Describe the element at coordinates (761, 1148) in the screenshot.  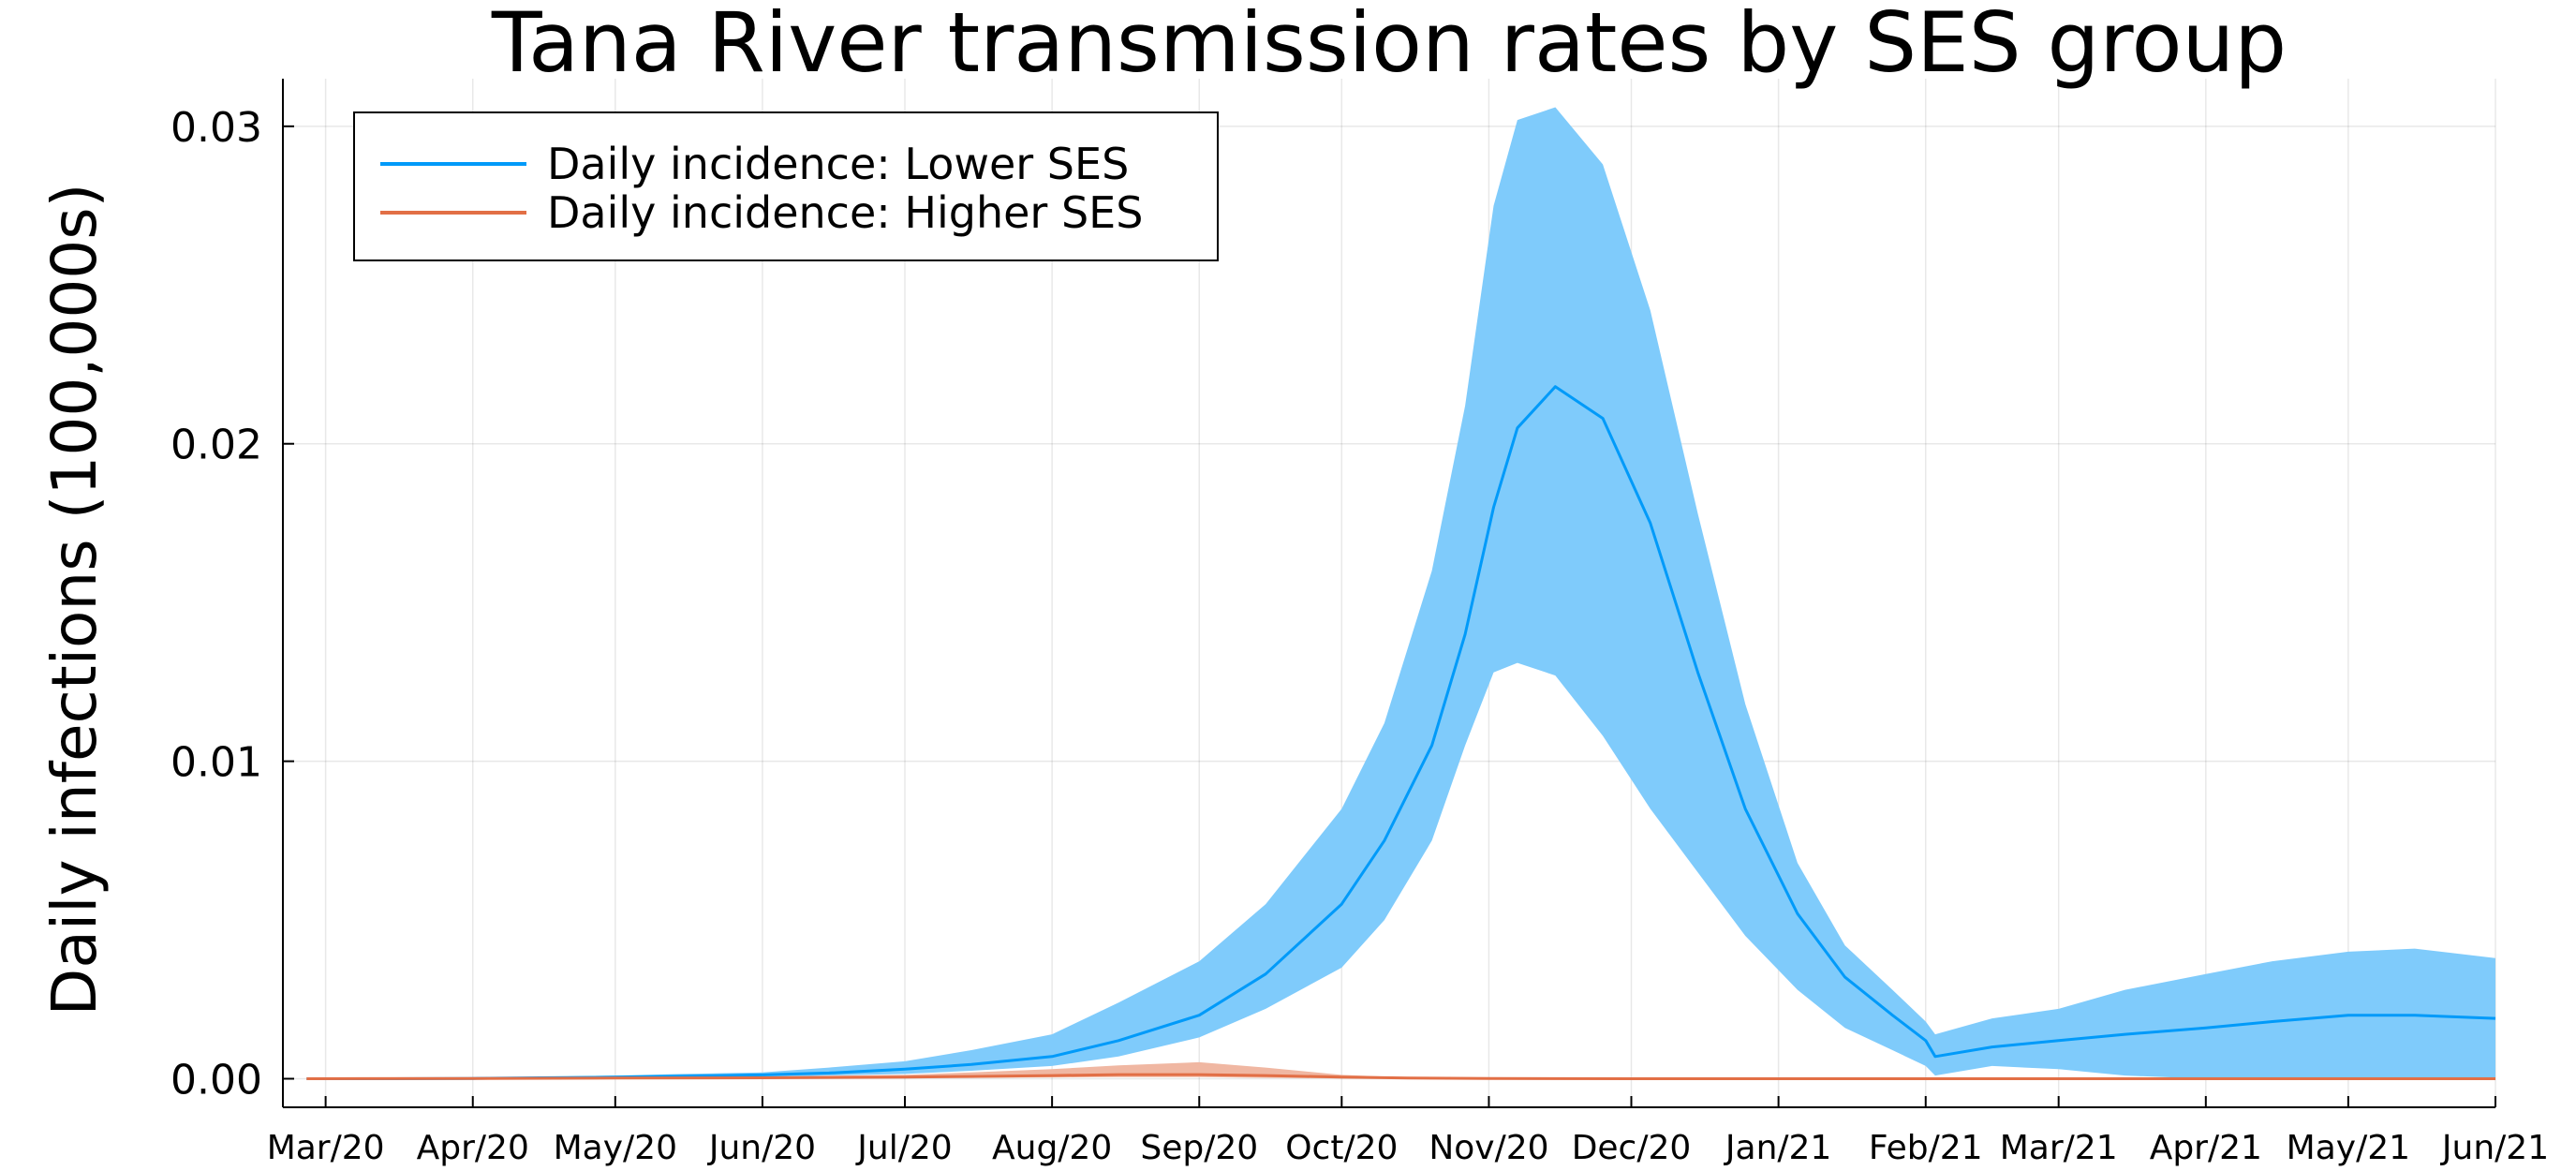
I see `x-tick-label-3: Jun/20` at that location.